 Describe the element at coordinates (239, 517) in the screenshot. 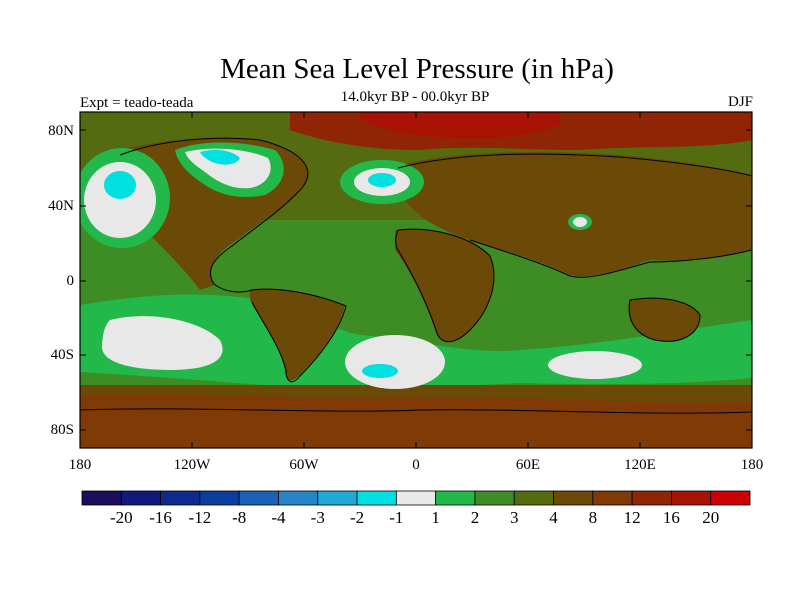

I see `colorbar-label: -8` at that location.